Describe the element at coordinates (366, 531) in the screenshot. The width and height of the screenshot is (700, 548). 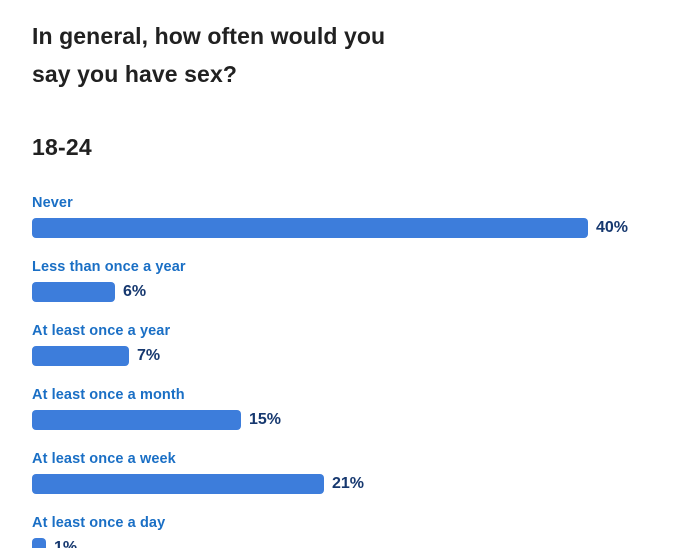
I see `bar-row: At least once a day 1%` at that location.